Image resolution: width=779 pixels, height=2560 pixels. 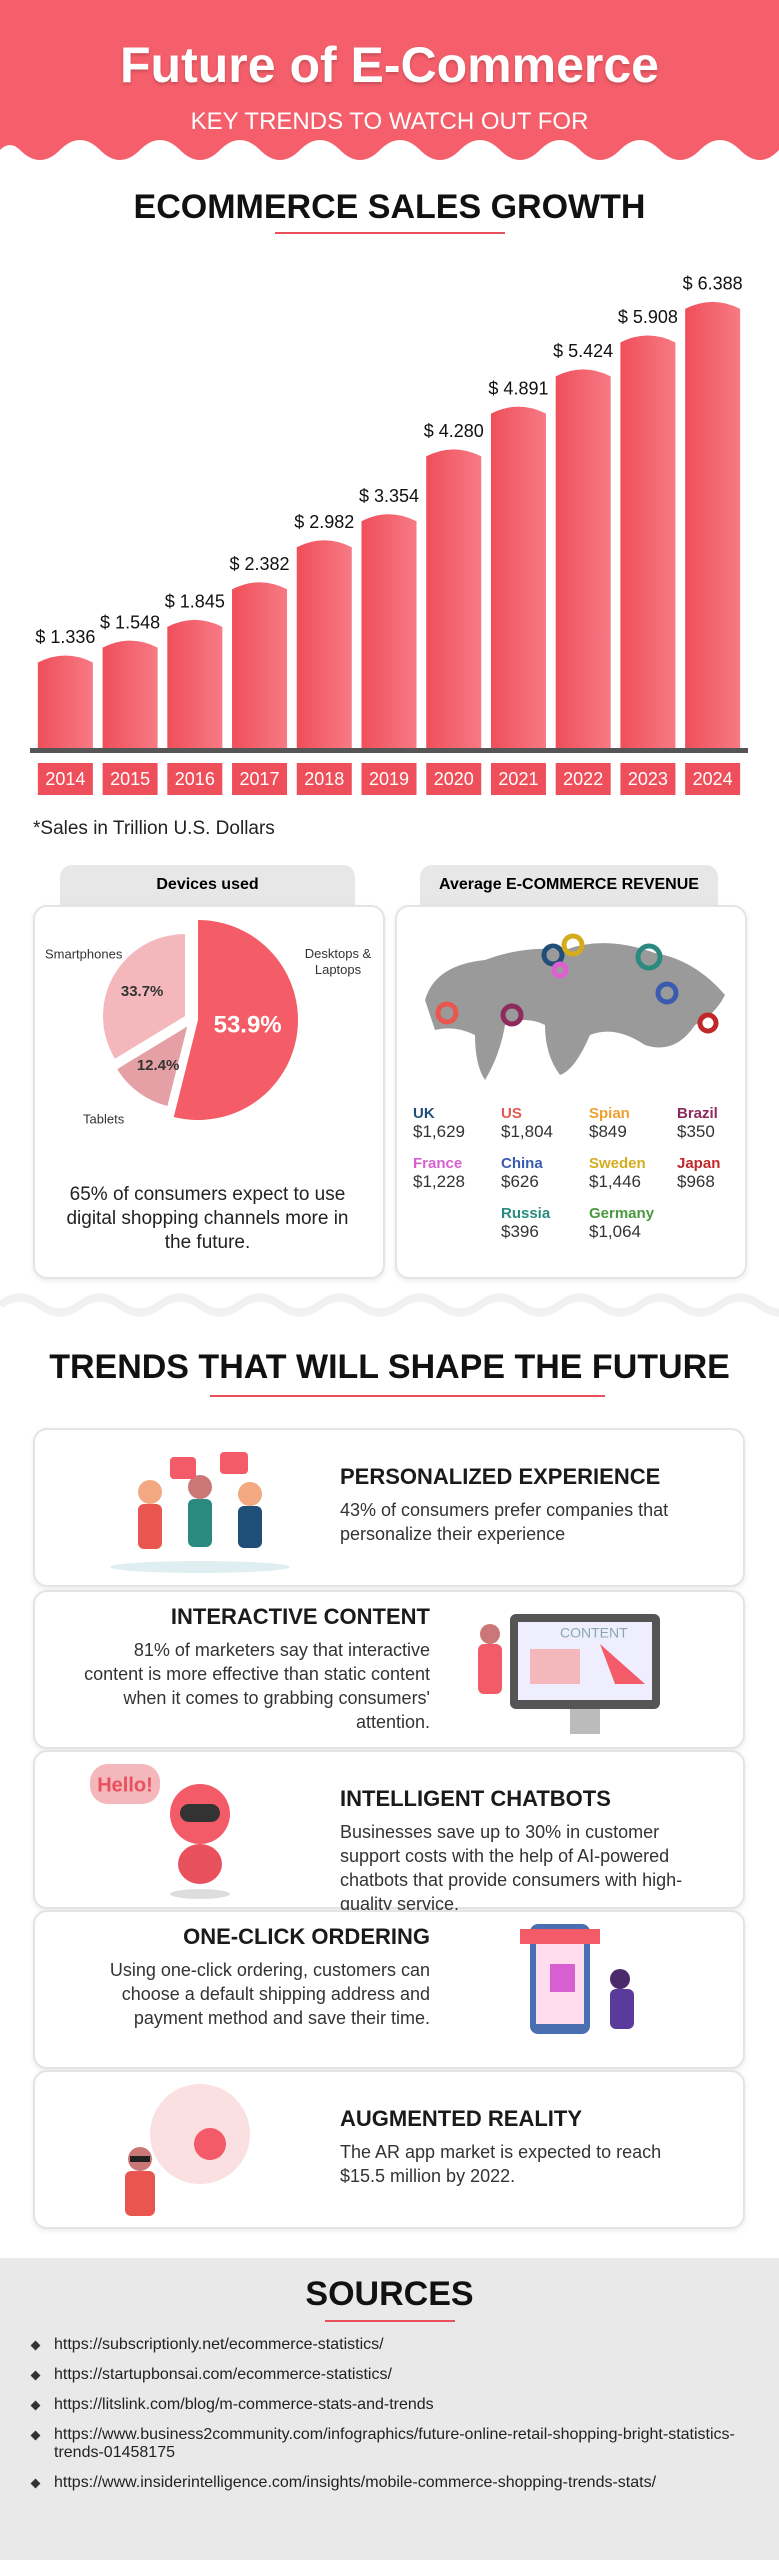 I want to click on revenue-item: UK $1,629, so click(x=439, y=1123).